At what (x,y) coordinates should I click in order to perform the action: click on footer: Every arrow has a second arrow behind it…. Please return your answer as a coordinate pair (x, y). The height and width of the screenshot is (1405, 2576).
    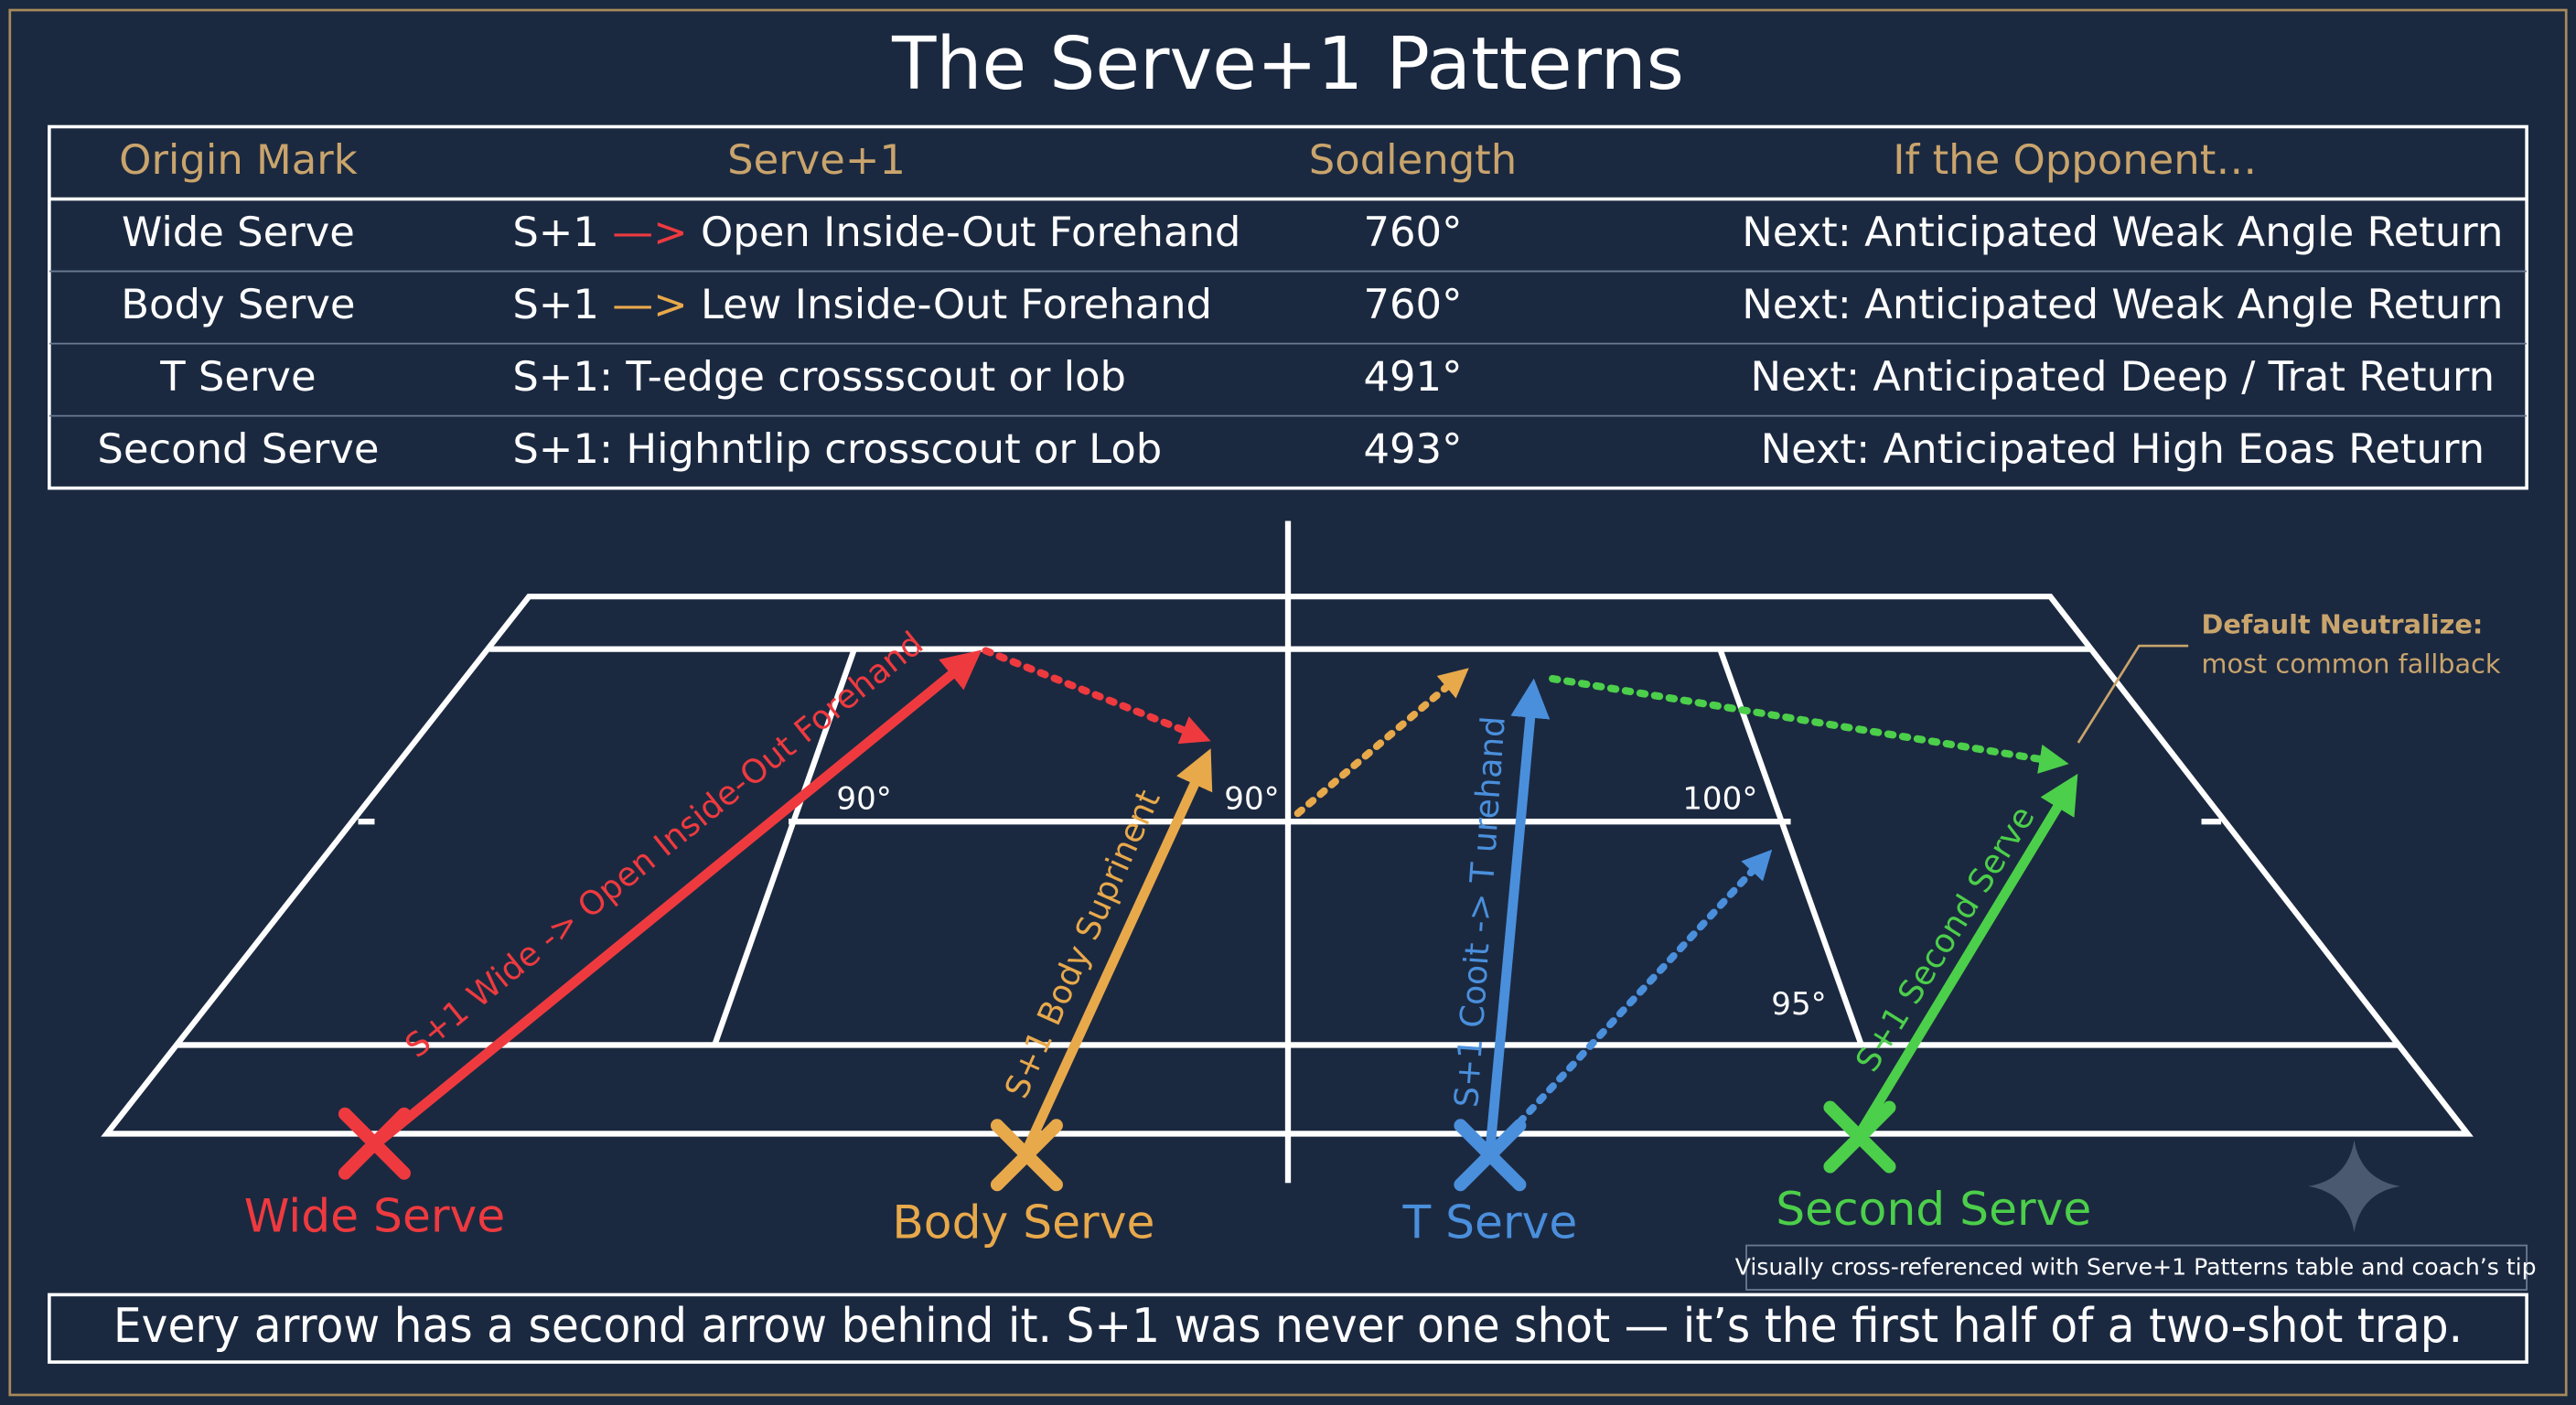
    Looking at the image, I should click on (1288, 1326).